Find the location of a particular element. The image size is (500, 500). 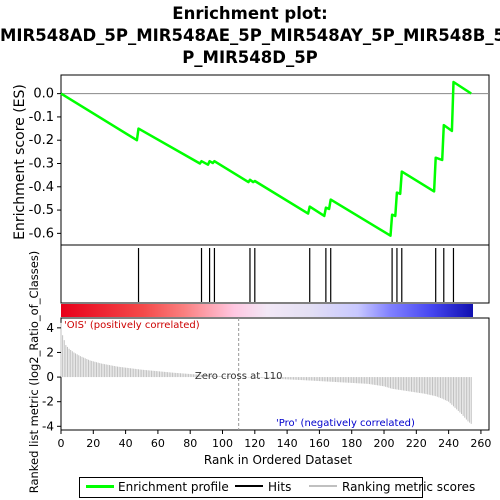

x-tick-label: 20 is located at coordinates (93, 443).